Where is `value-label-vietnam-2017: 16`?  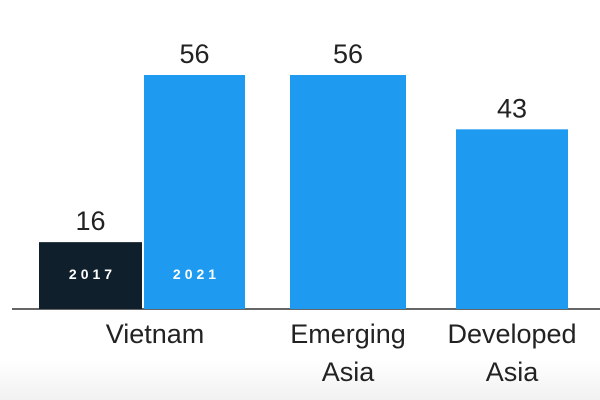
value-label-vietnam-2017: 16 is located at coordinates (90, 221).